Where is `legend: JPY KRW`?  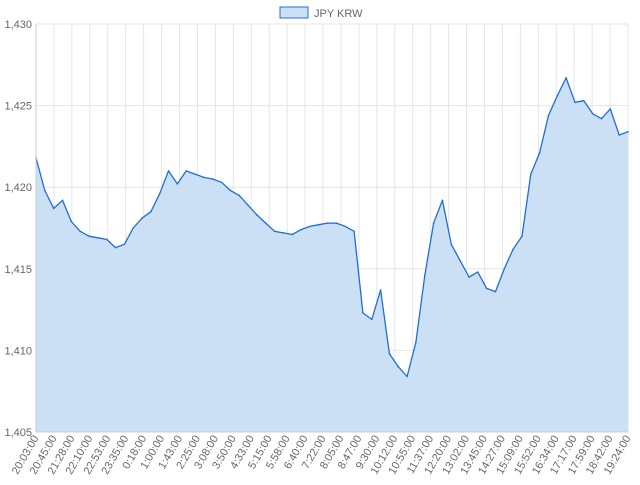 legend: JPY KRW is located at coordinates (321, 13).